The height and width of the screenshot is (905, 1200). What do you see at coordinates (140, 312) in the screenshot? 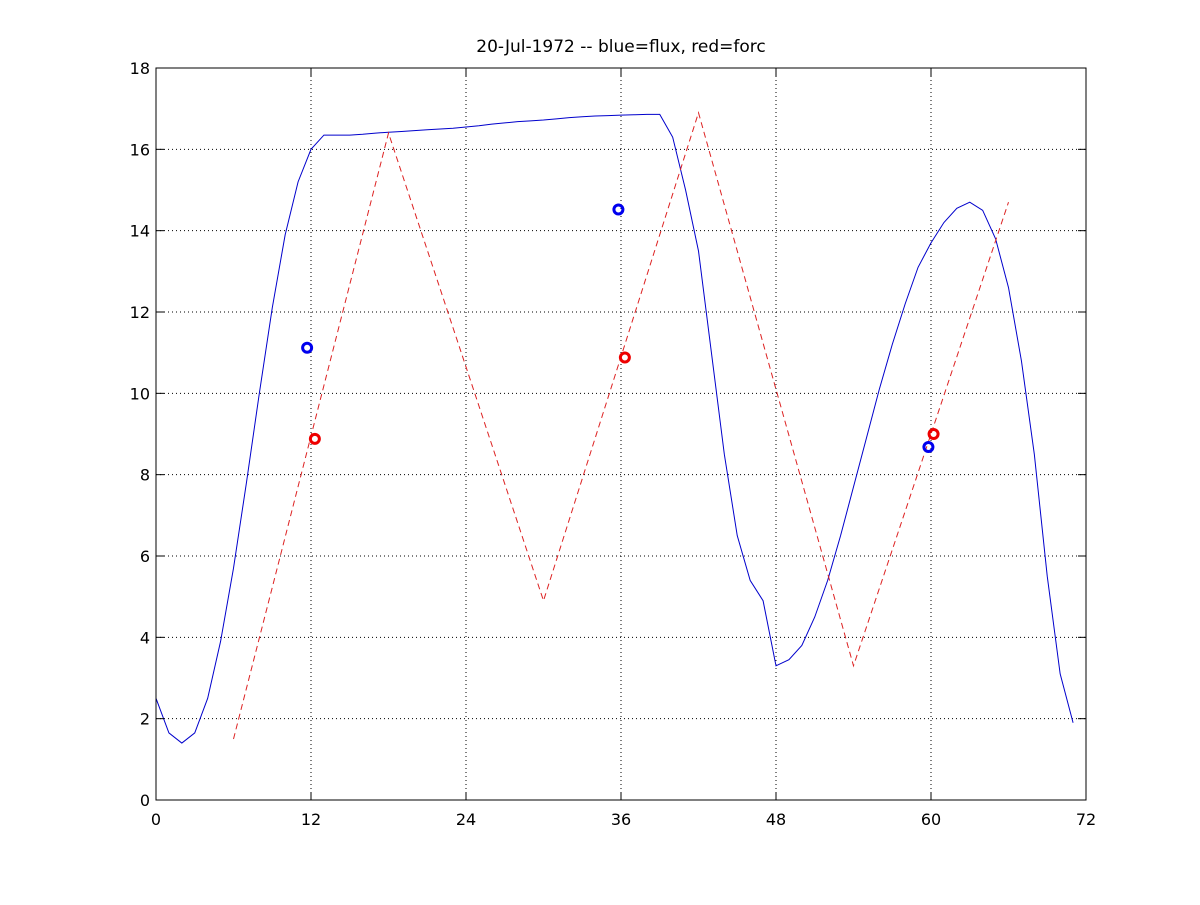
I see `y-tick-label: 12` at bounding box center [140, 312].